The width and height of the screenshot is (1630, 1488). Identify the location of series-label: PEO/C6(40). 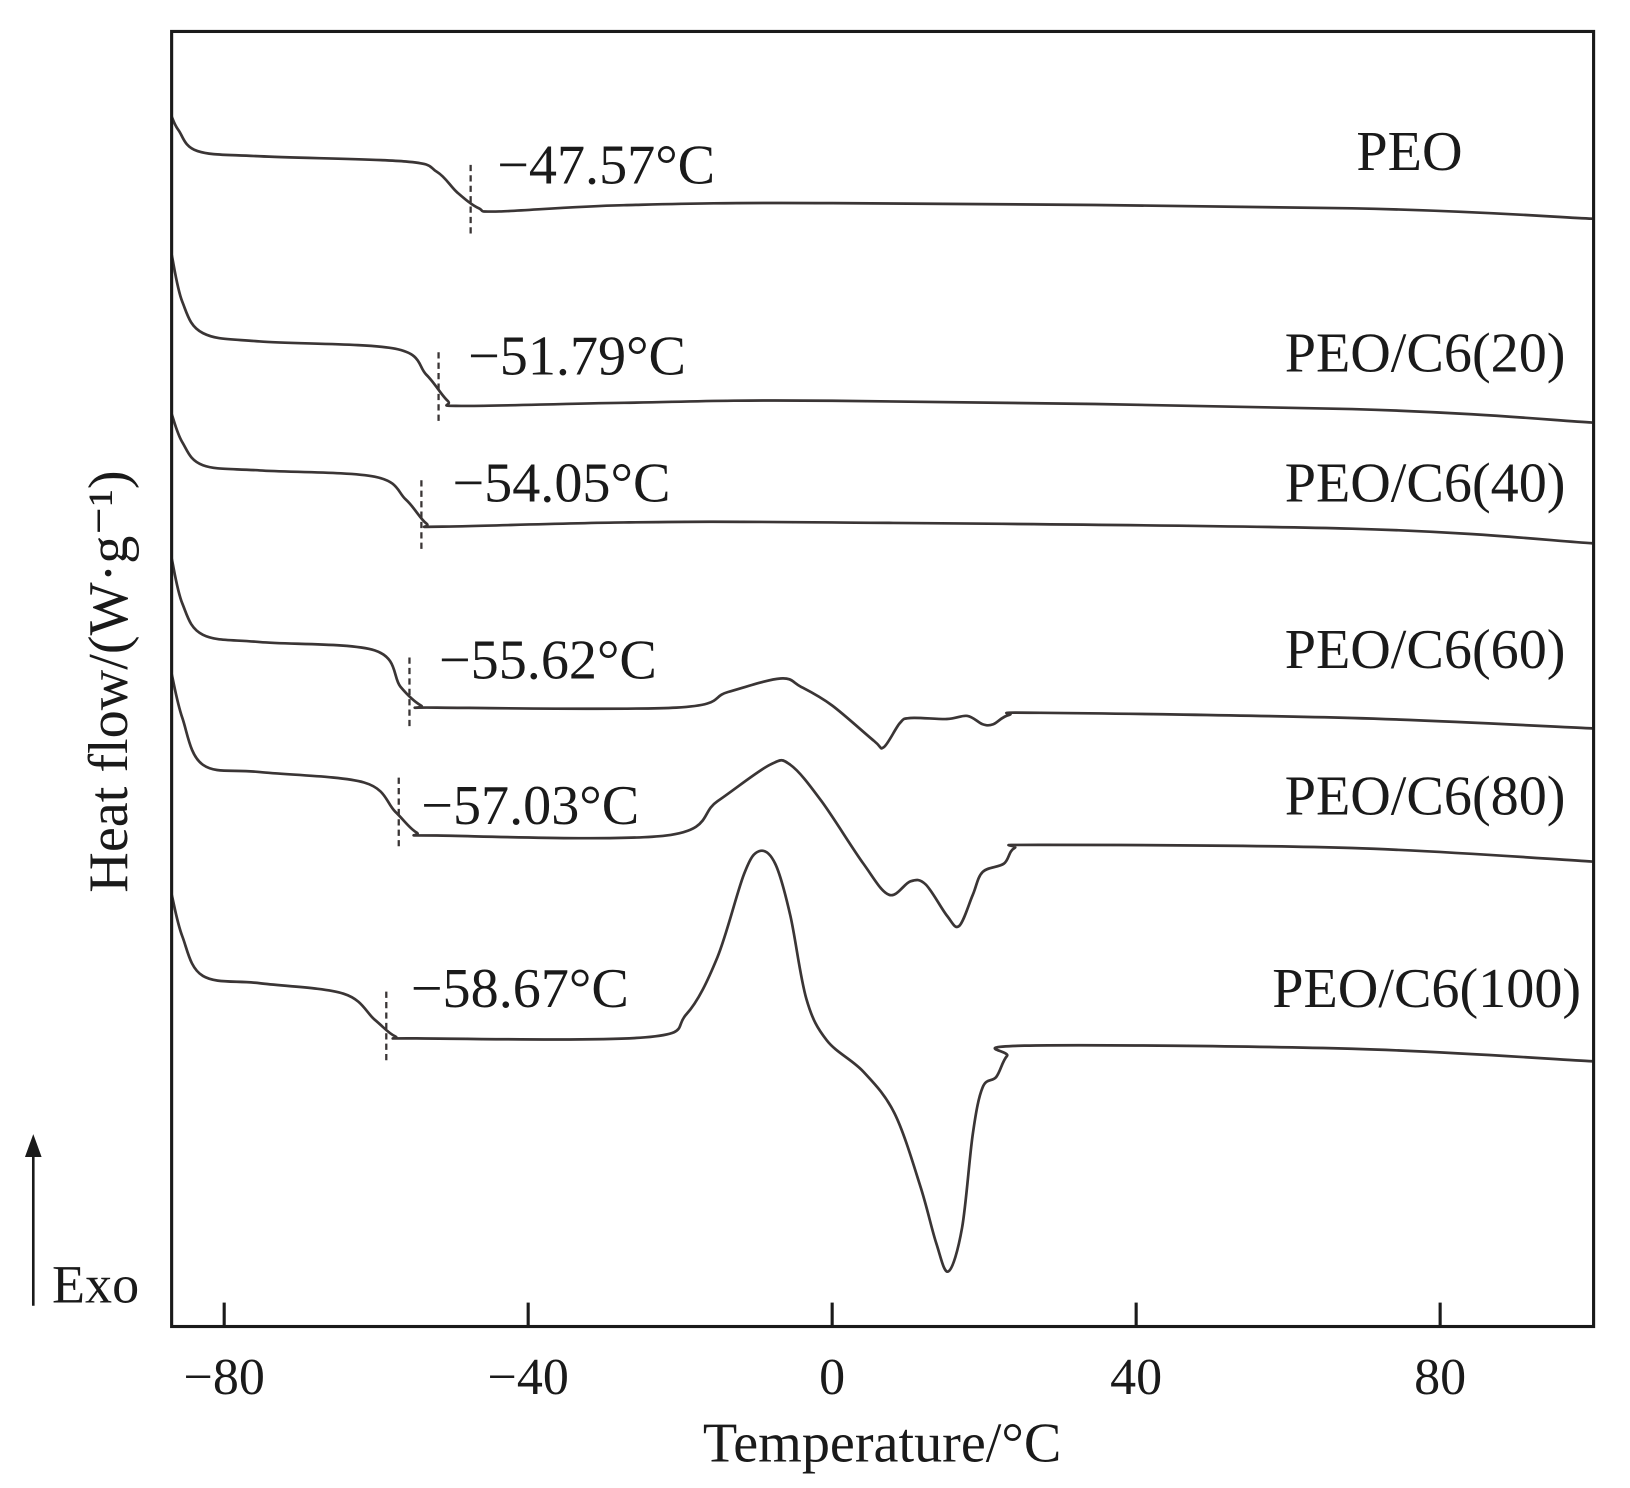
(1425, 484).